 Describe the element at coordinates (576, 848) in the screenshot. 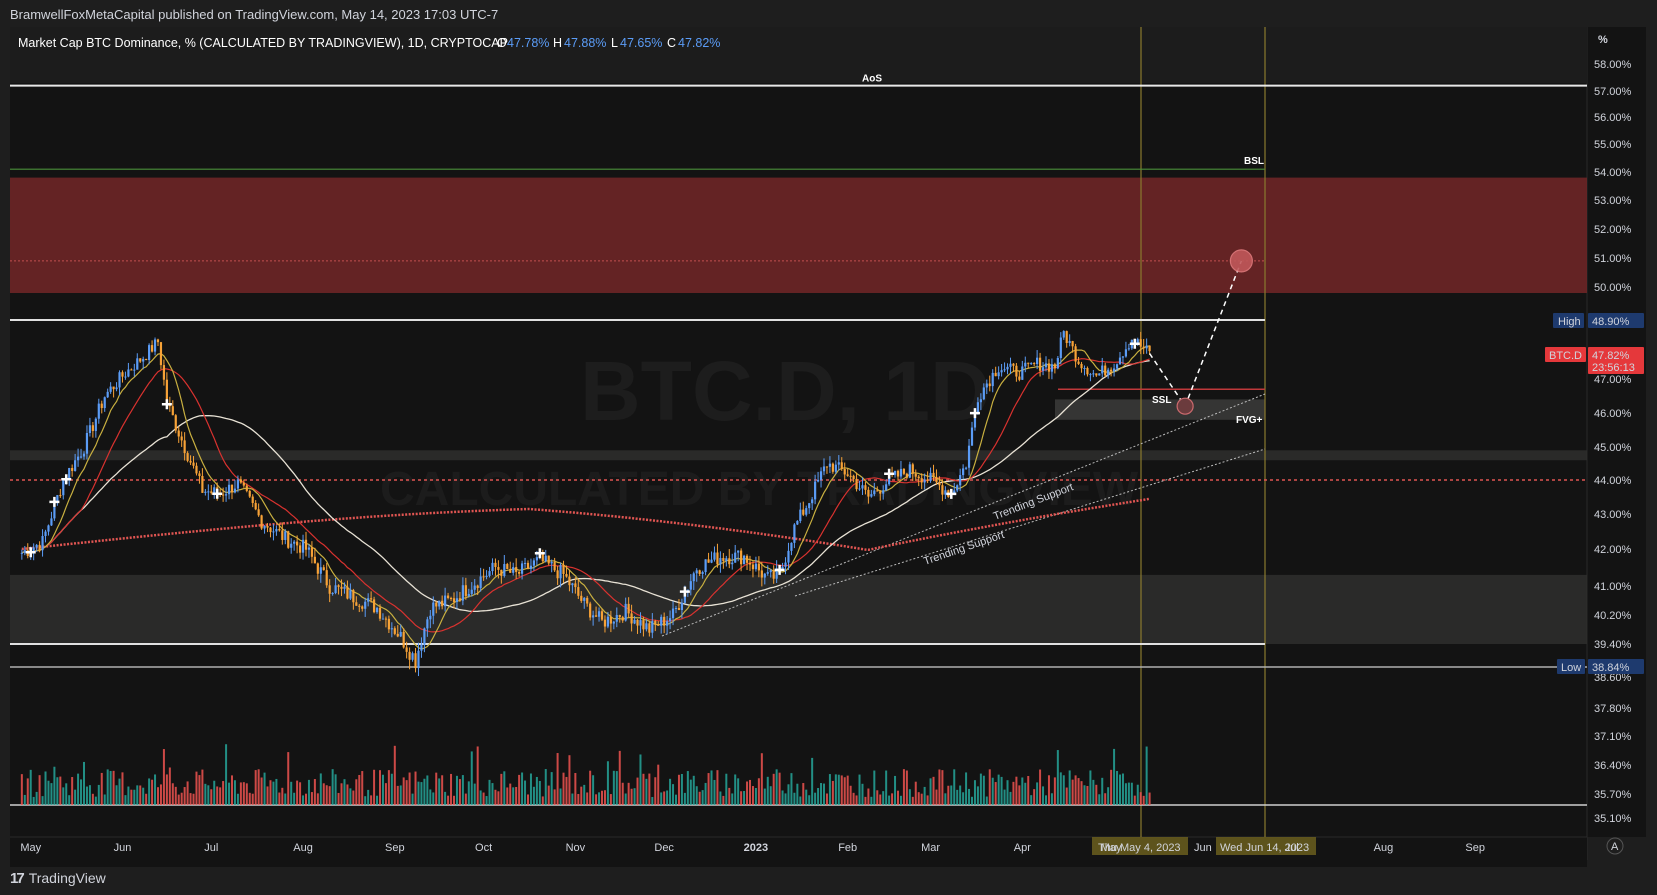

I see `time-tick: Nov` at that location.